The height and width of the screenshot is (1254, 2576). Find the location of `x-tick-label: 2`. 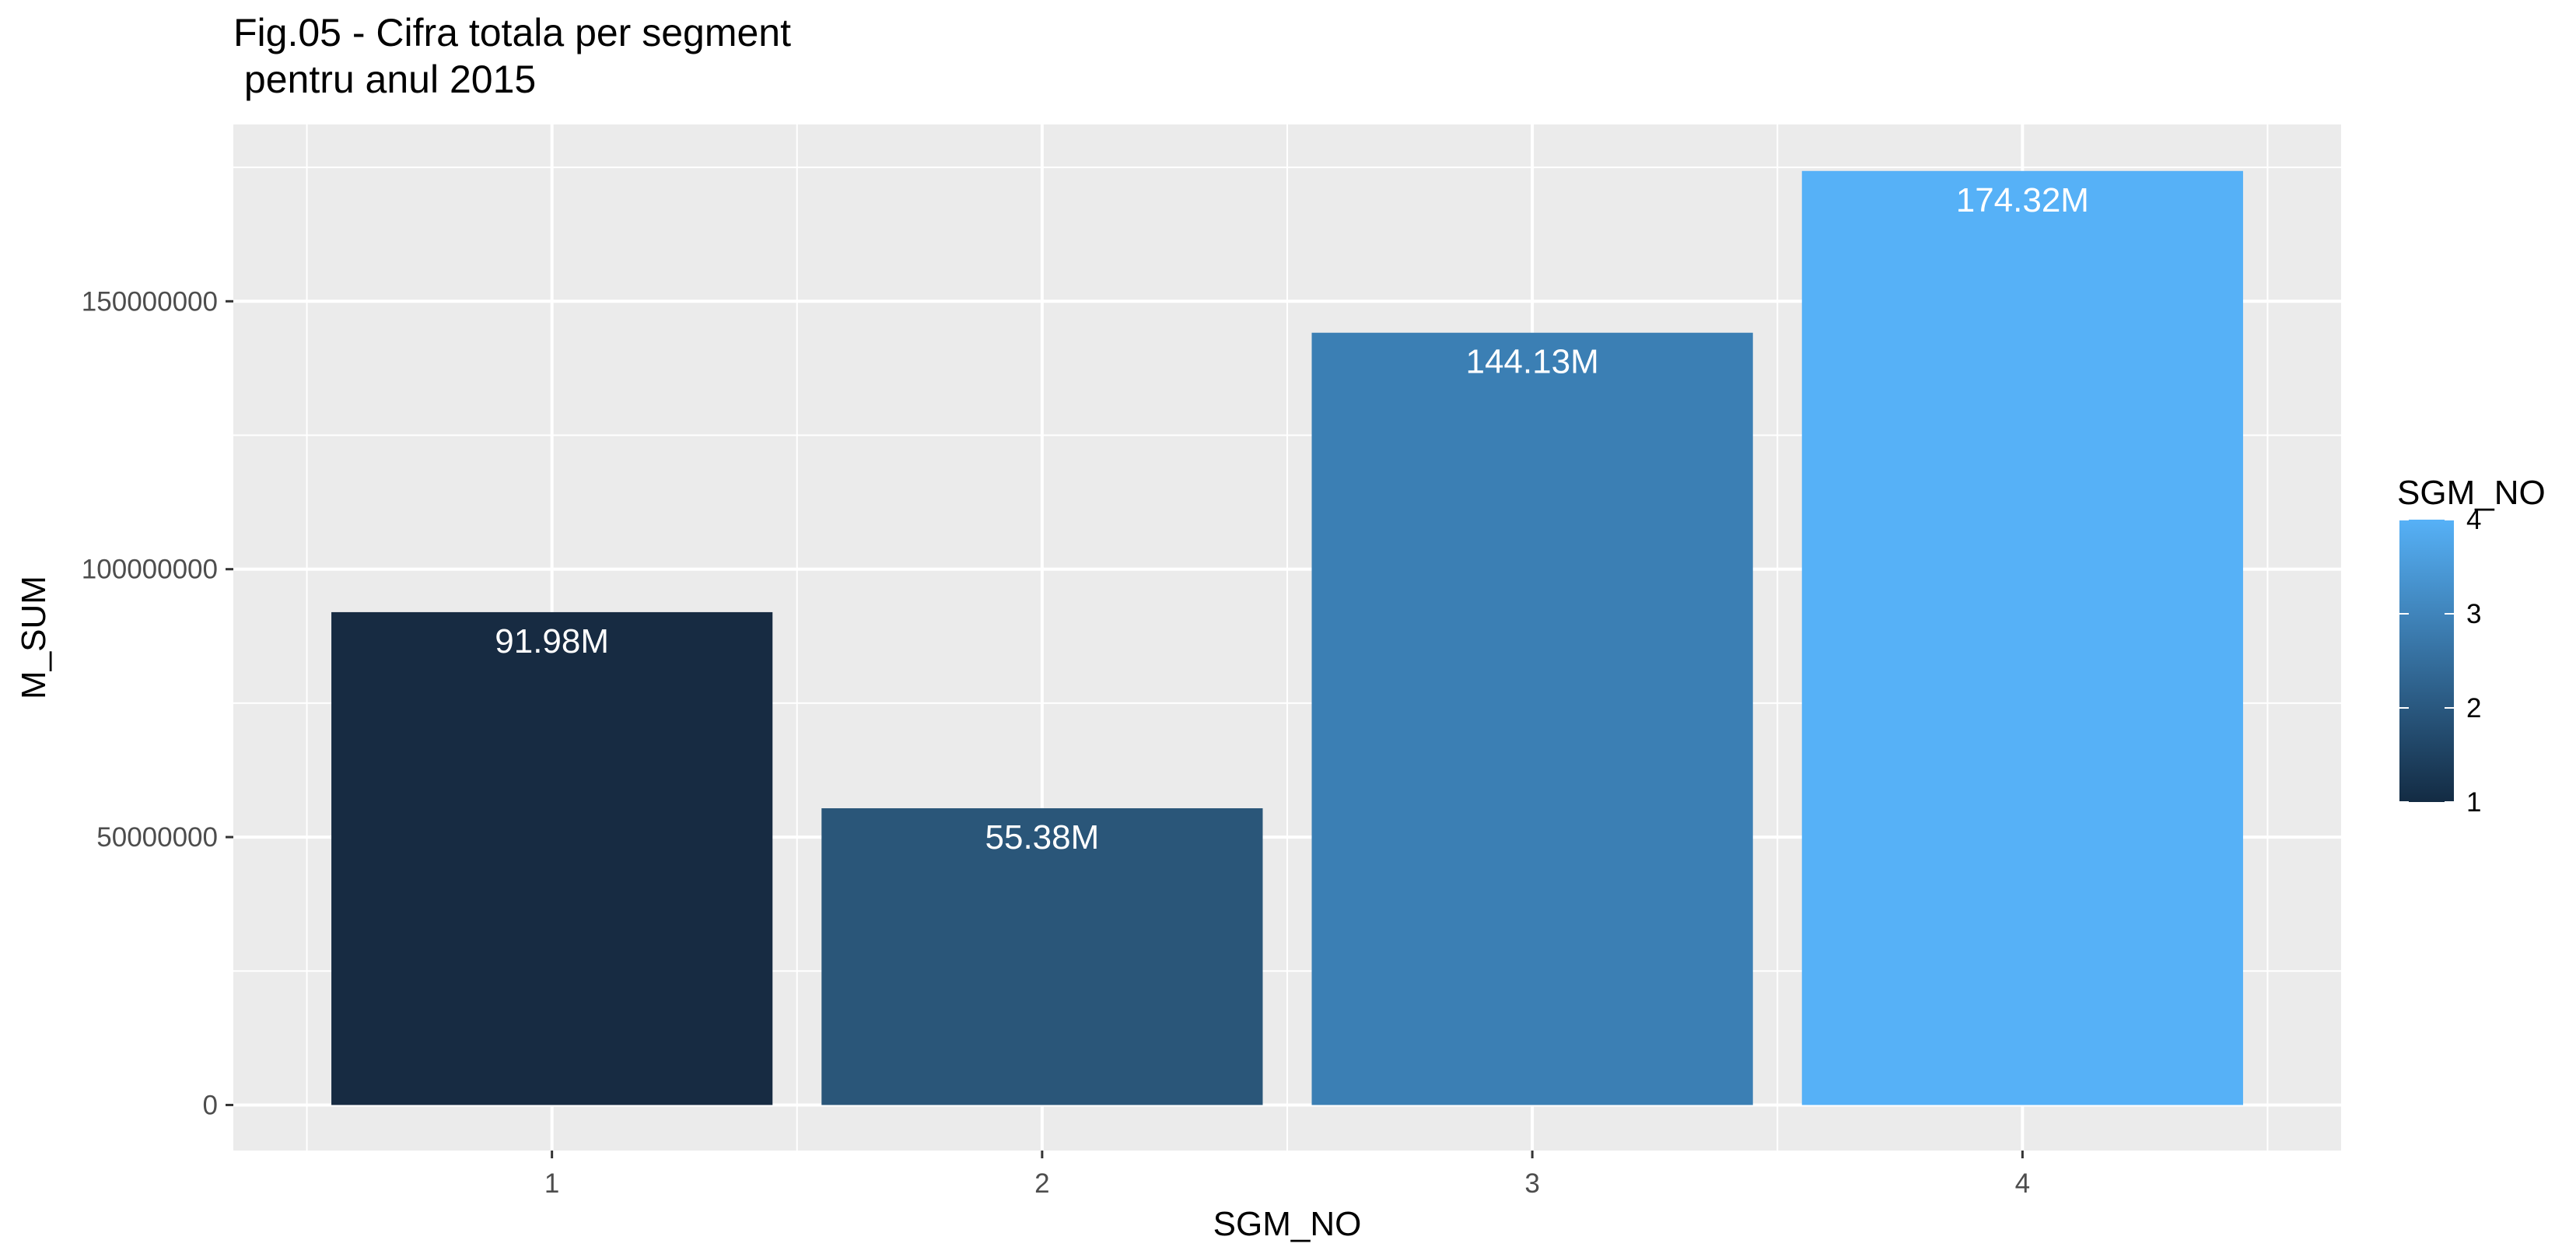

x-tick-label: 2 is located at coordinates (1041, 1183).